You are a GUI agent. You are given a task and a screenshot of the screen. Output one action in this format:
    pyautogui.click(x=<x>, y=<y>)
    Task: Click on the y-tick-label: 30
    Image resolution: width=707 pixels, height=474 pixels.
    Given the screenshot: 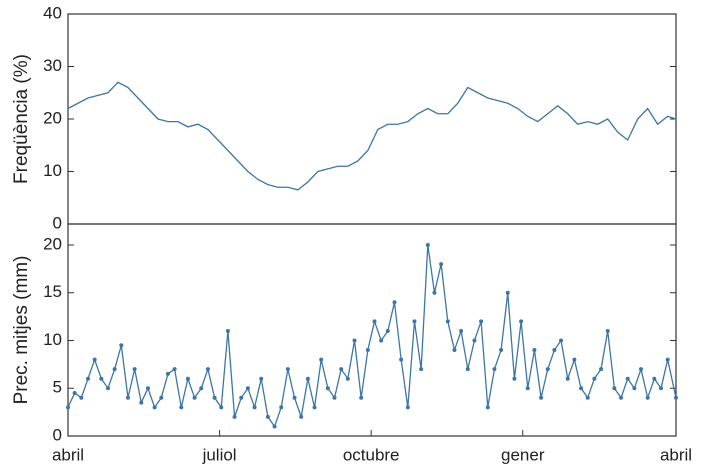 What is the action you would take?
    pyautogui.click(x=52, y=65)
    